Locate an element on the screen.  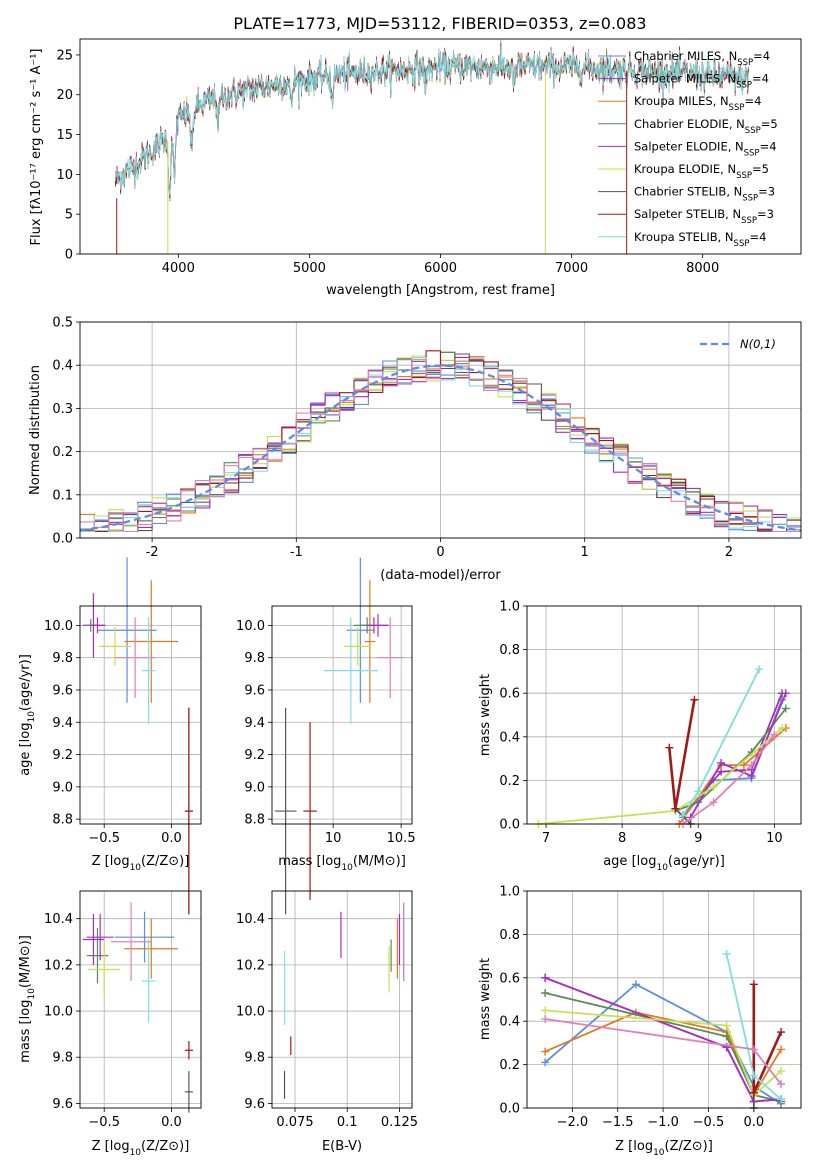
x-tick-label: −1.0 is located at coordinates (663, 1122).